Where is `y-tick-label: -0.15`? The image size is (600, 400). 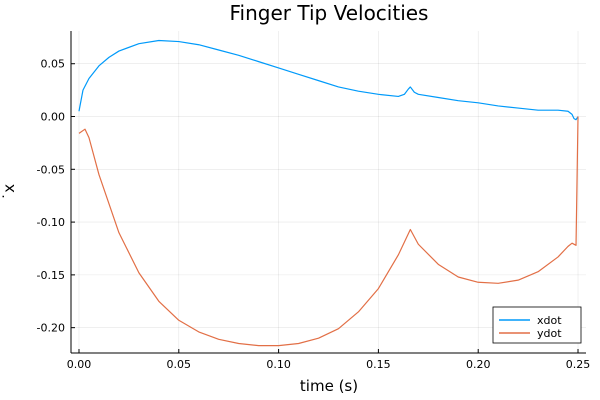 y-tick-label: -0.15 is located at coordinates (51, 275).